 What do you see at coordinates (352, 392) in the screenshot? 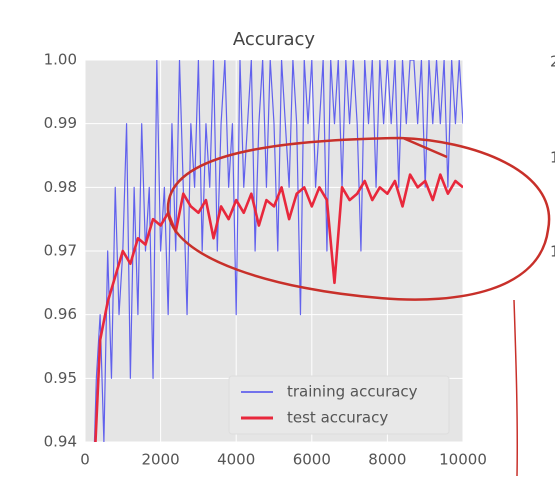
I see `legend-label: training accuracy` at bounding box center [352, 392].